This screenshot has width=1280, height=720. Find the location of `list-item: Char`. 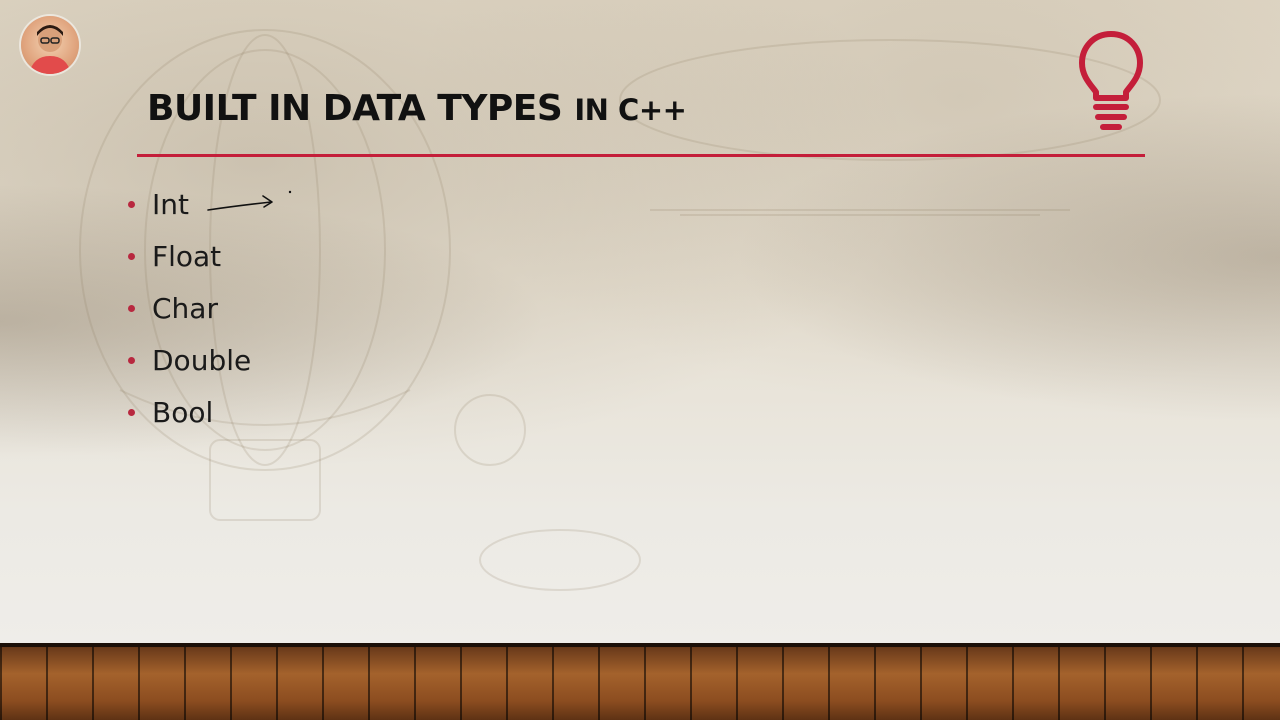

list-item: Char is located at coordinates (188, 312).